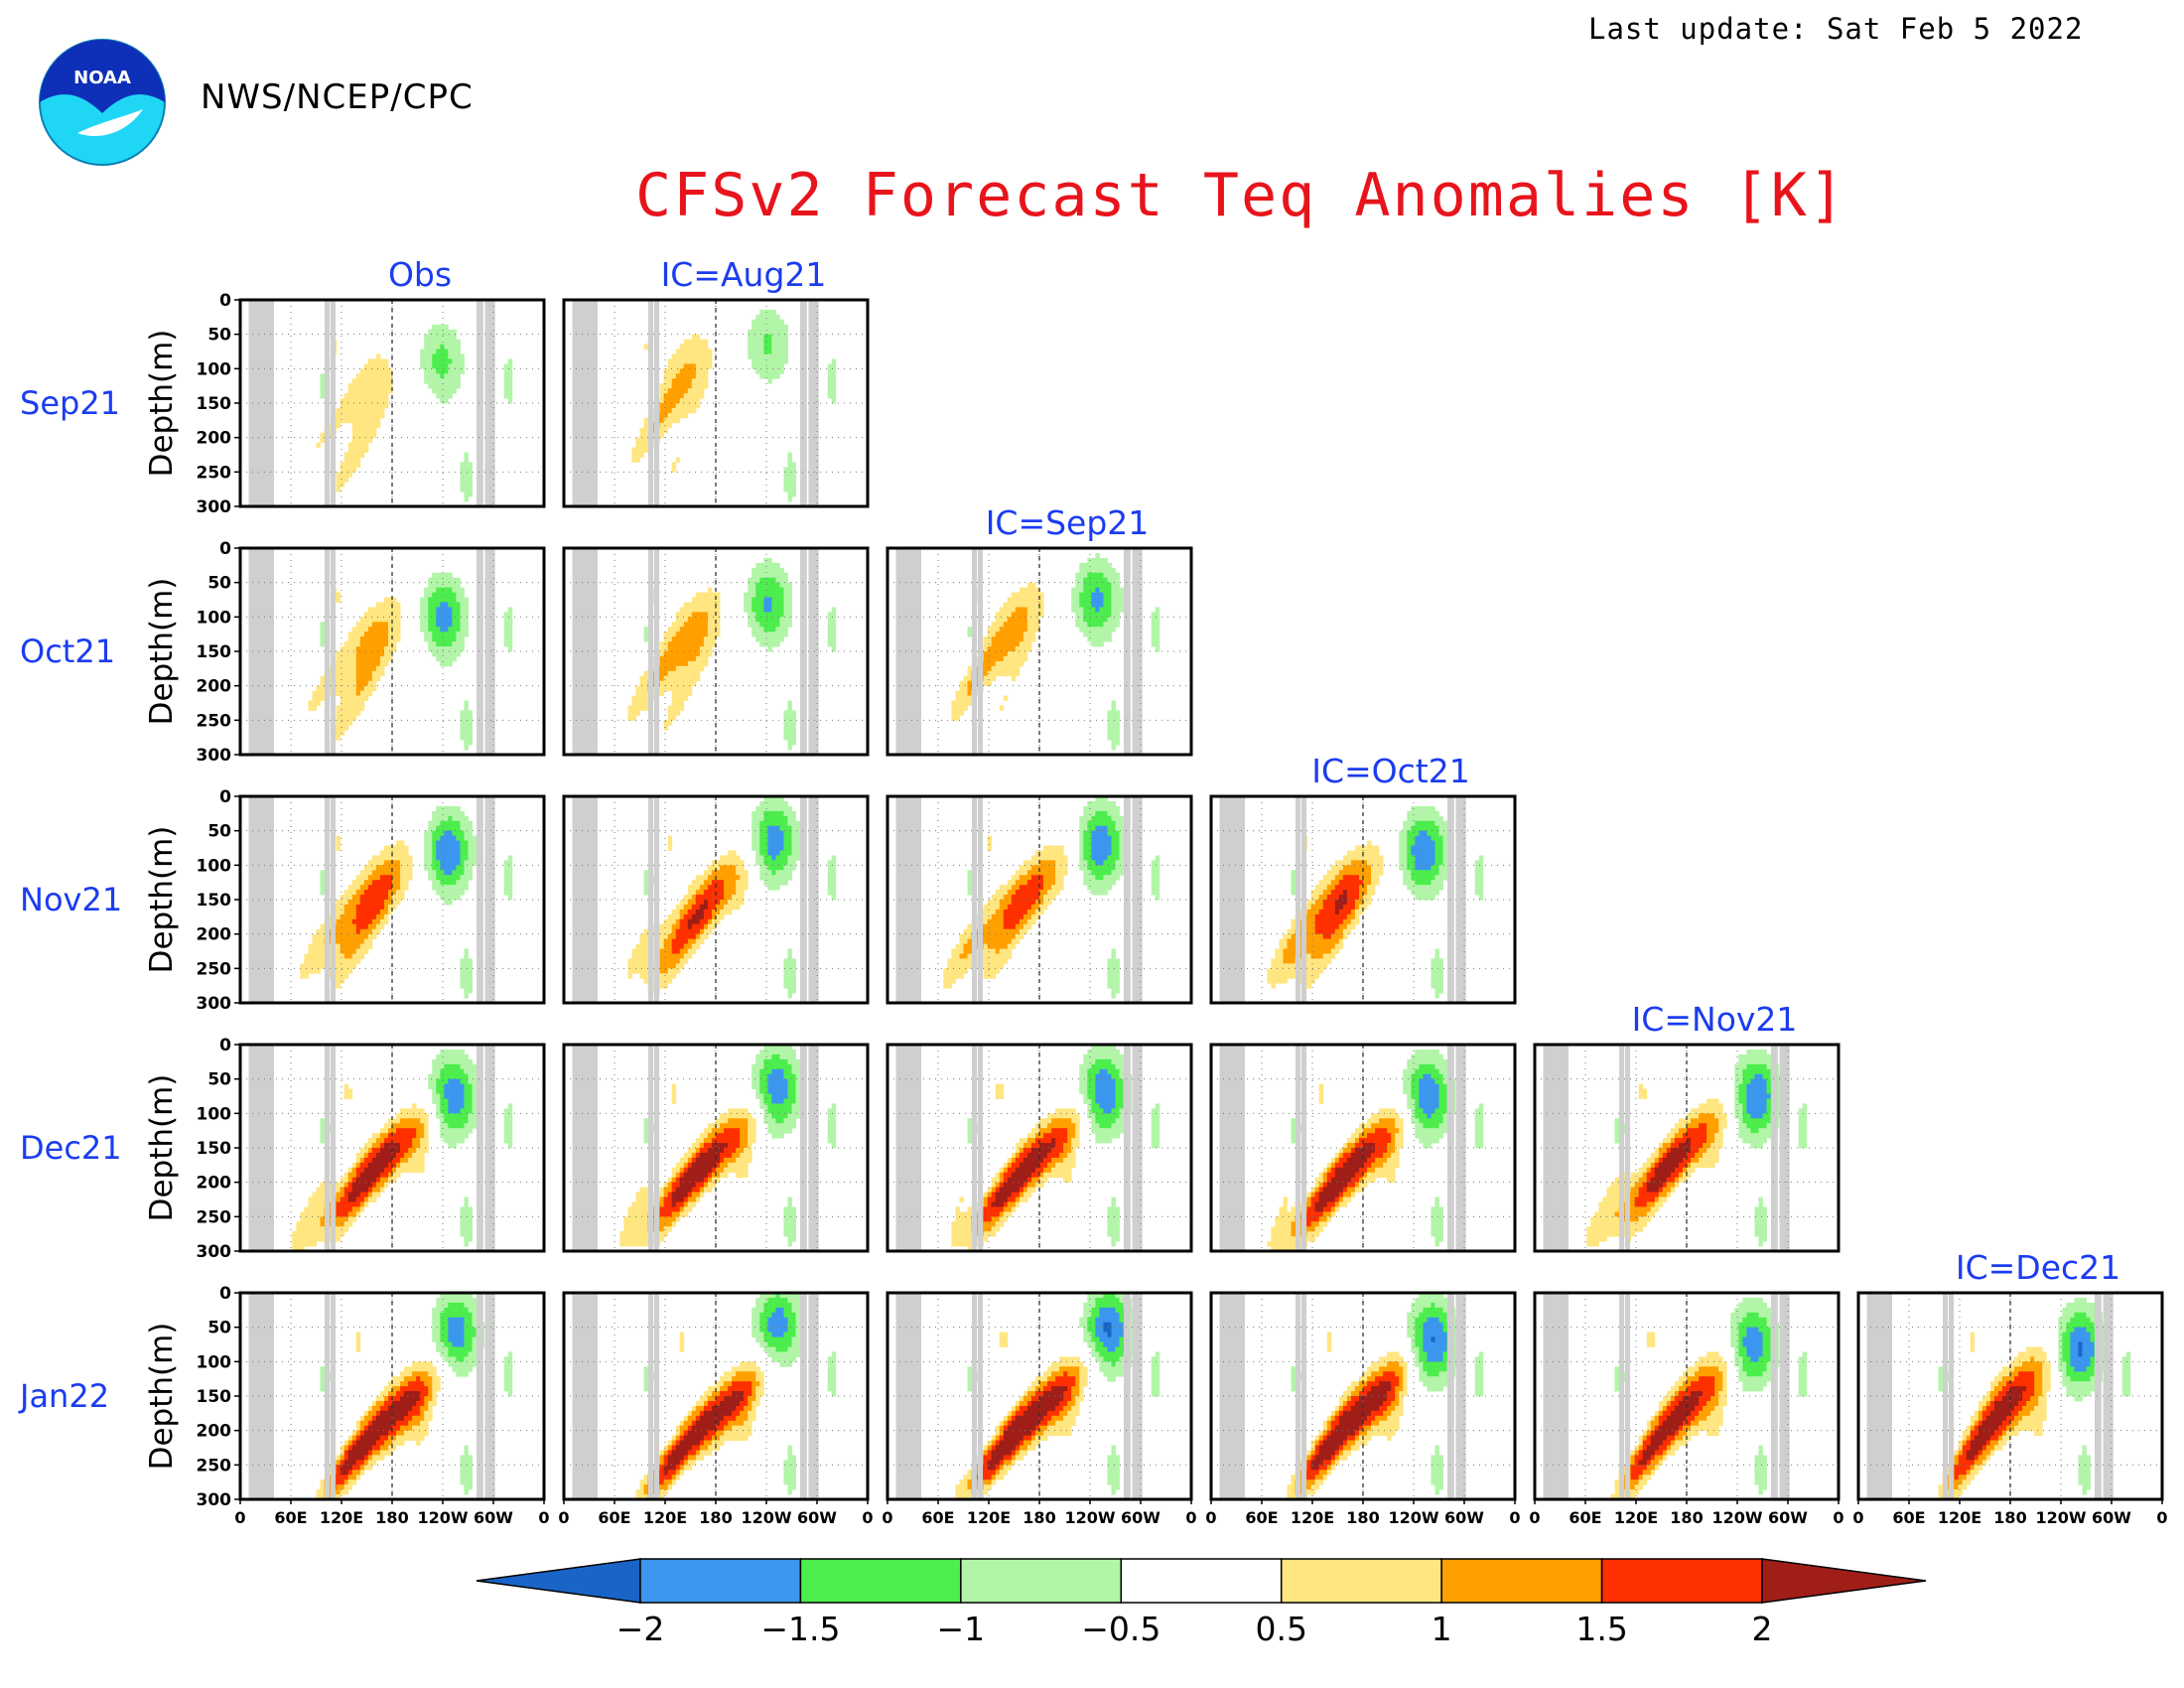 This screenshot has width=2184, height=1688. What do you see at coordinates (1601, 1629) in the screenshot?
I see `colorbar-tick-label: 1.5` at bounding box center [1601, 1629].